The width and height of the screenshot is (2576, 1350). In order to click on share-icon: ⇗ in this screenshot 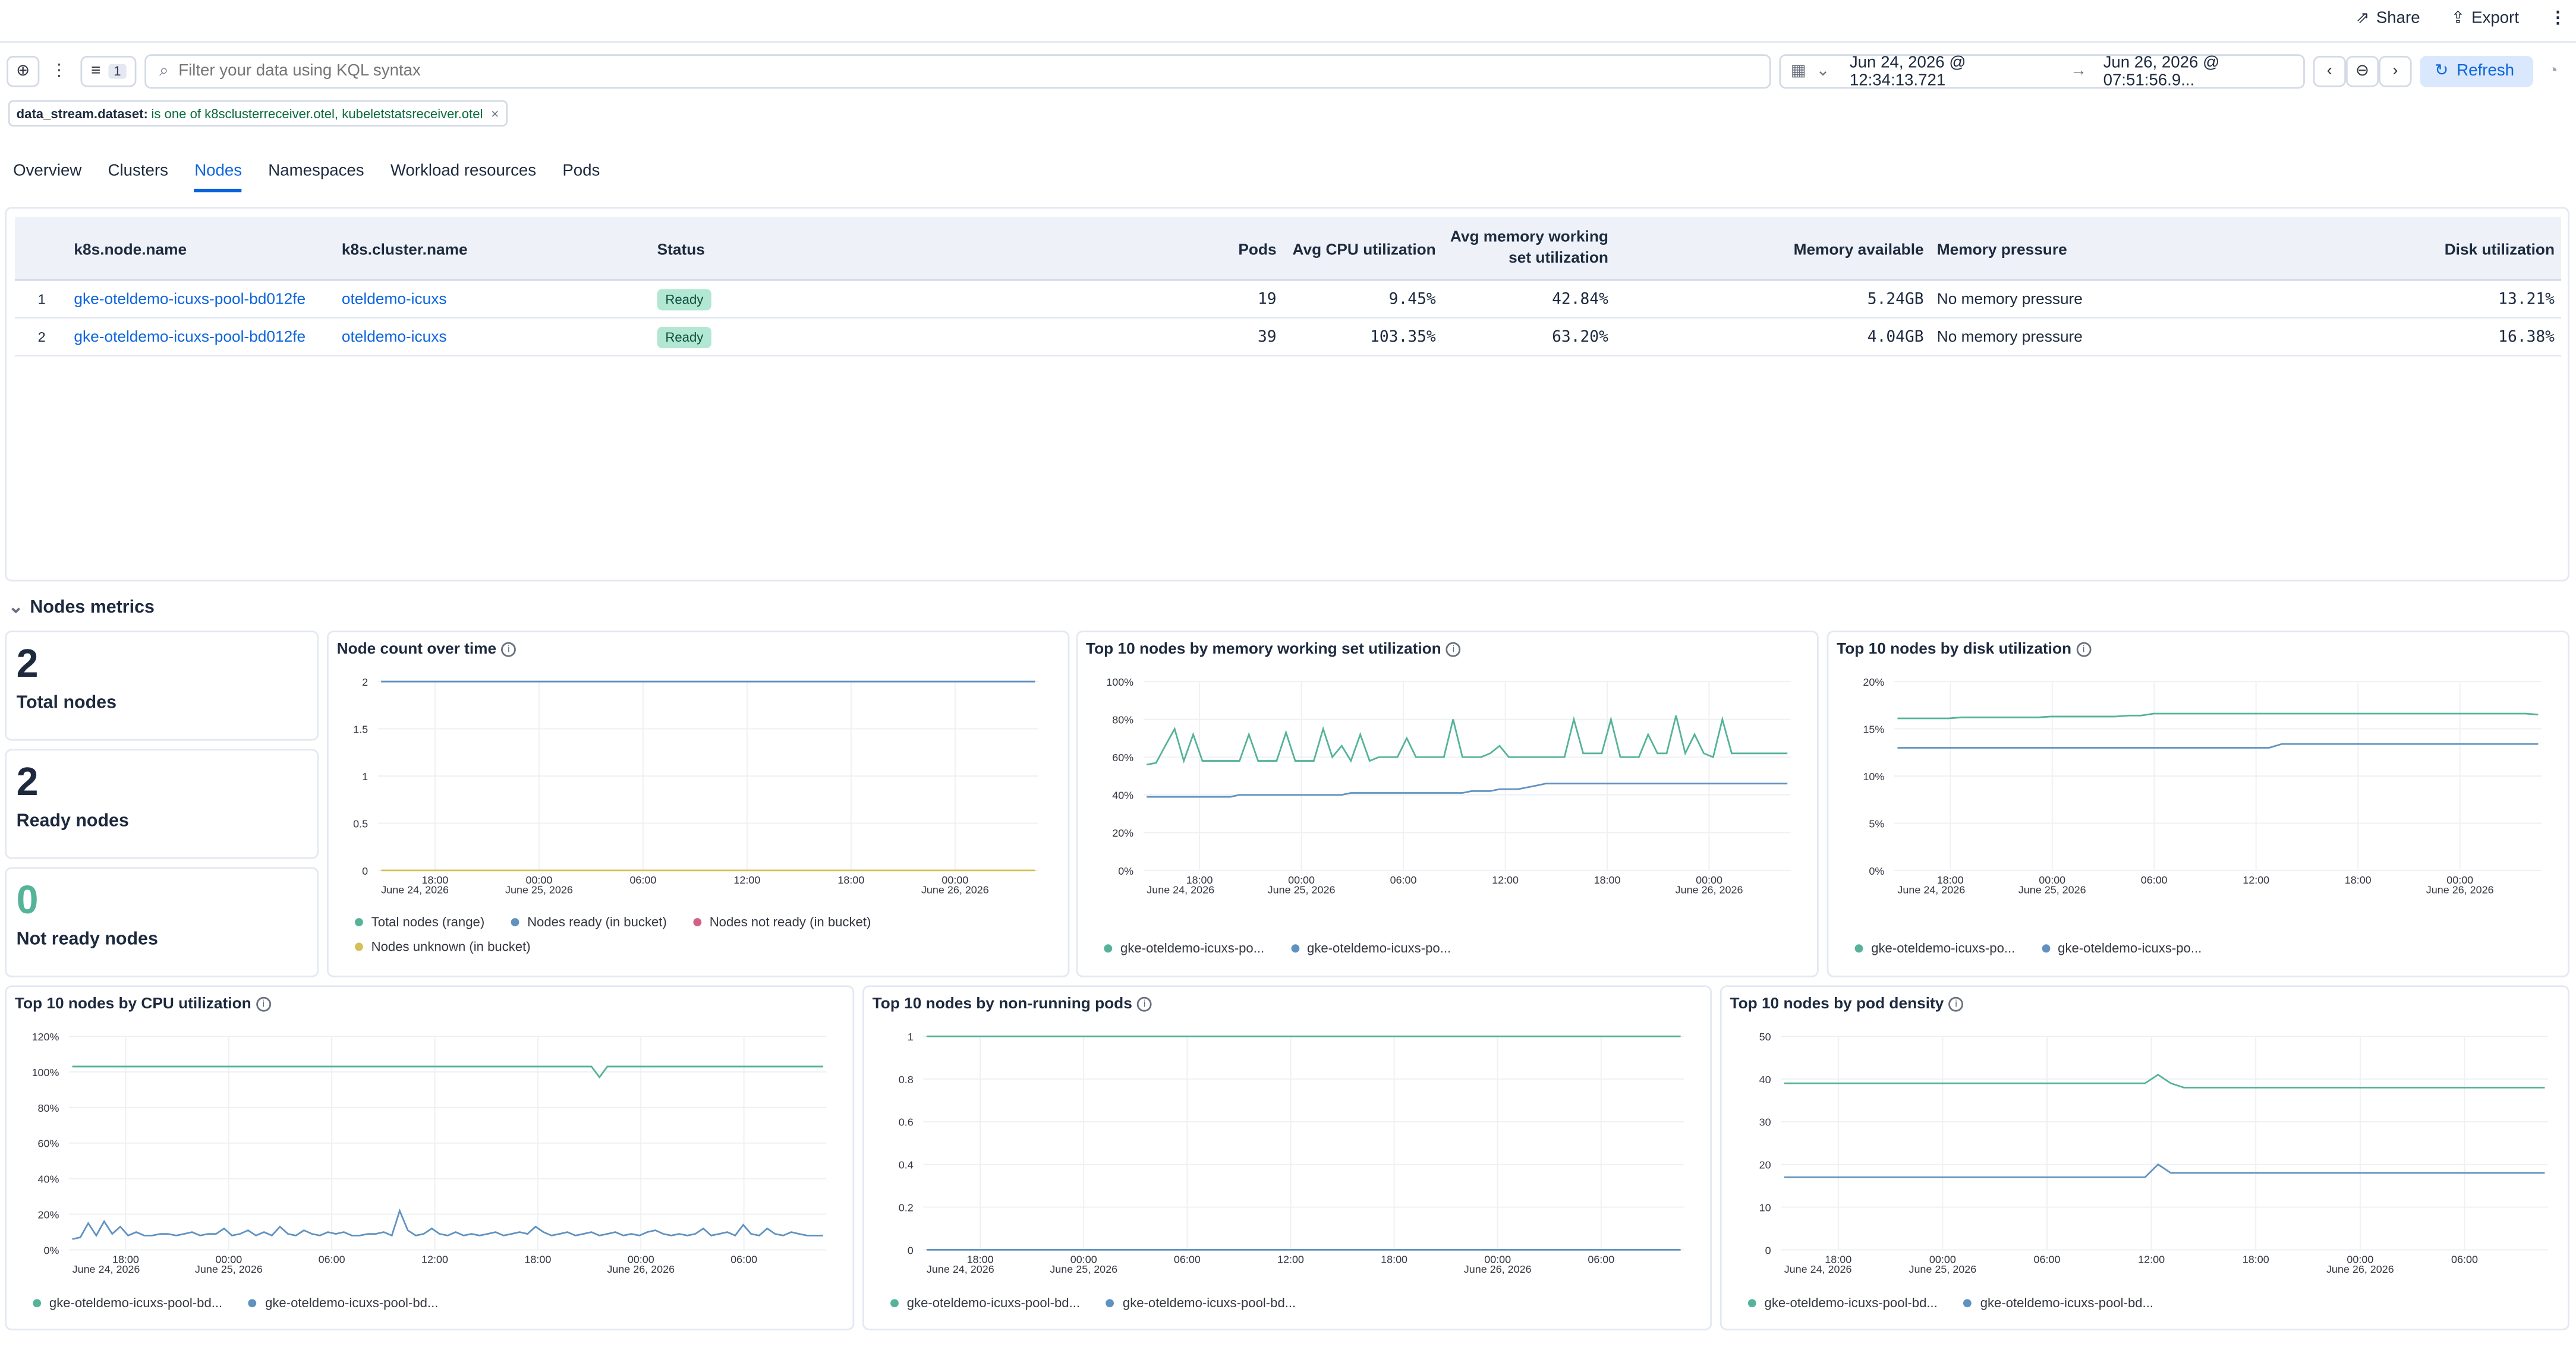, I will do `click(2362, 19)`.